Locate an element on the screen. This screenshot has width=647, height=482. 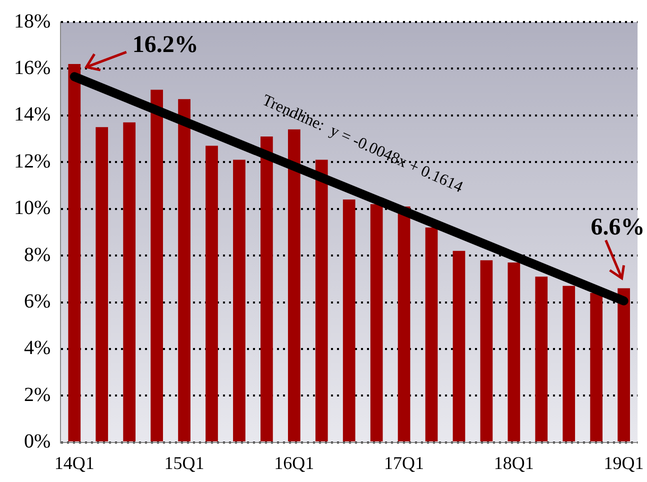
y-tick-label: 12% is located at coordinates (32, 161).